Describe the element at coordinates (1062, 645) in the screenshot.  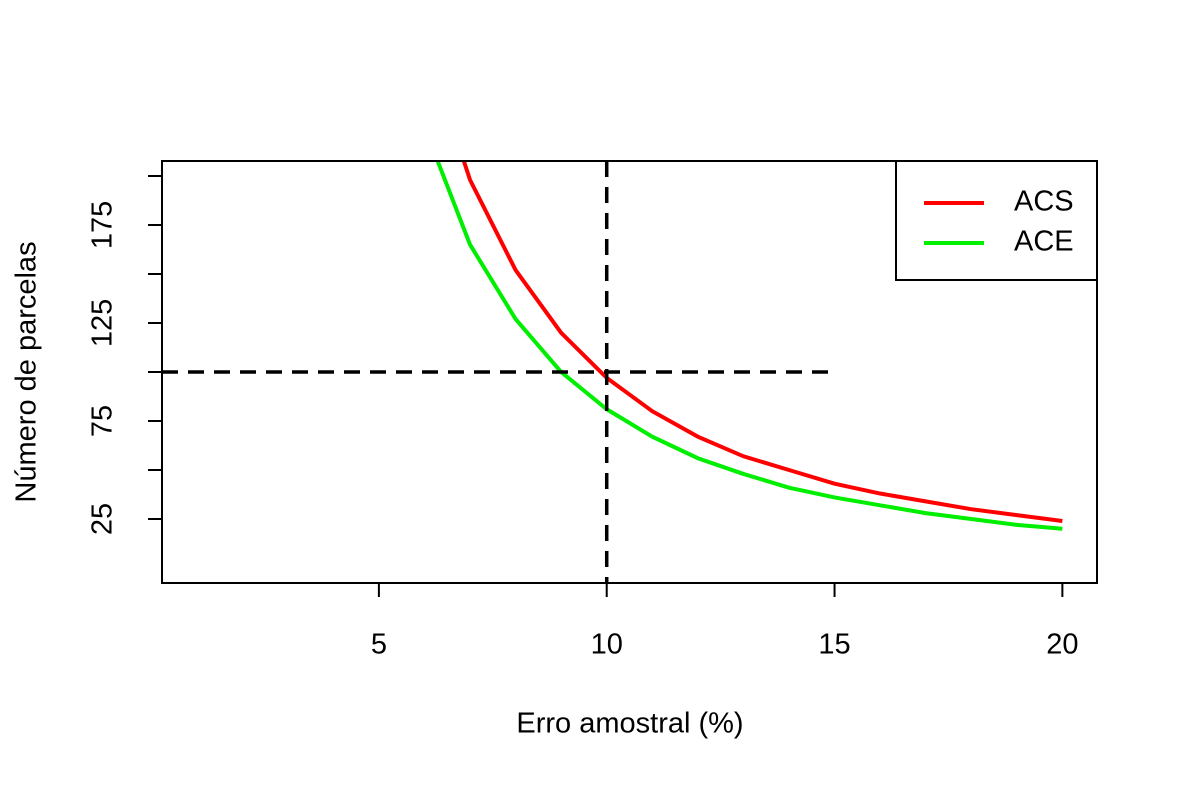
I see `x-tick-label: 20` at that location.